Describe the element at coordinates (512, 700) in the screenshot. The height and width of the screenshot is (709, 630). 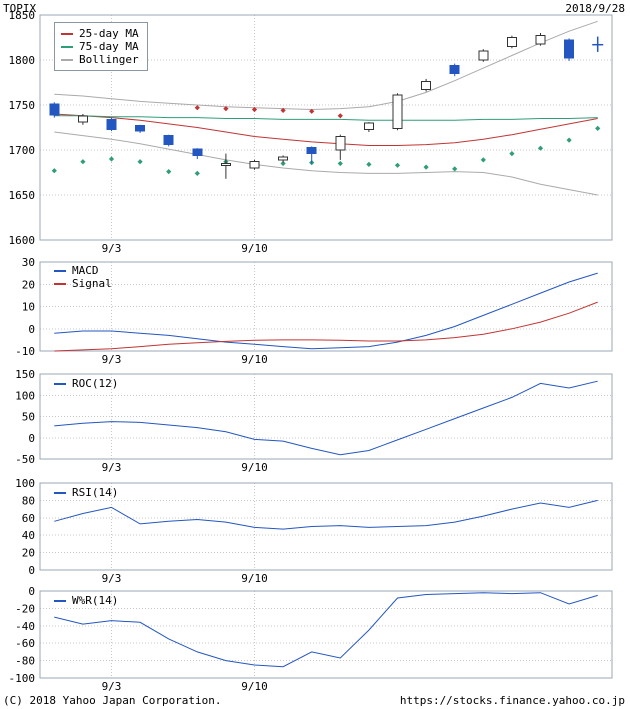
I see `source-url: https://stocks.finance.yahoo.co.jp` at that location.